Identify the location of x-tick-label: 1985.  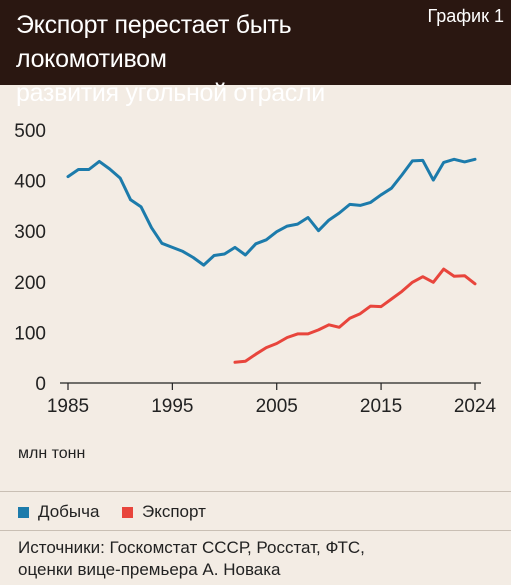
(68, 406).